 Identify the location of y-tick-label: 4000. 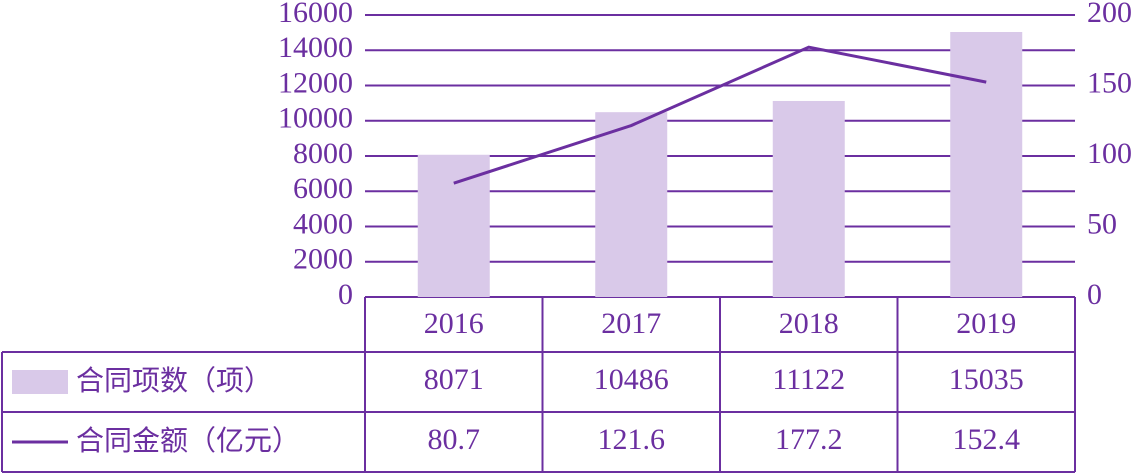
(323, 223).